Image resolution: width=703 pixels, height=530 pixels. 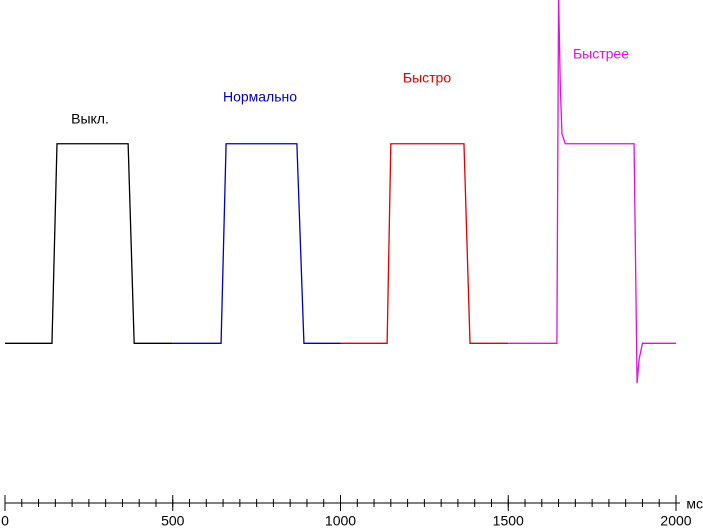 I want to click on x-tick-label: 500, so click(x=173, y=521).